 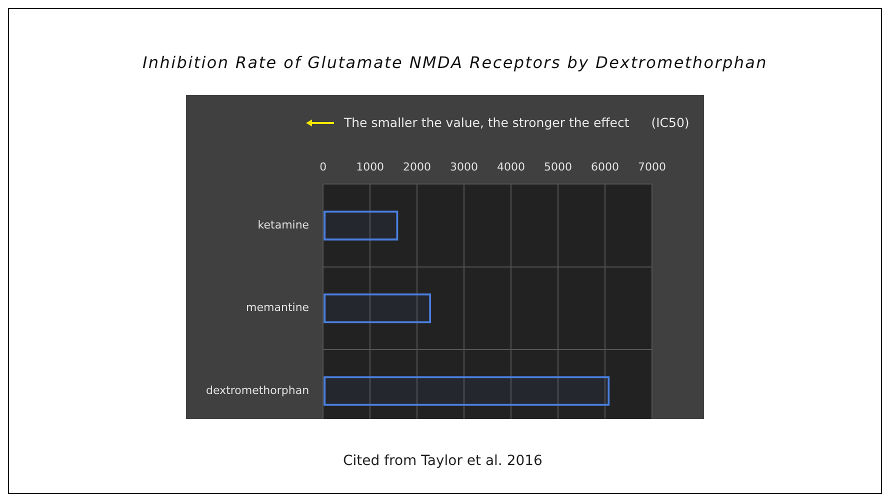 I want to click on text: The smaller the value, the stronger the effect, so click(x=487, y=122).